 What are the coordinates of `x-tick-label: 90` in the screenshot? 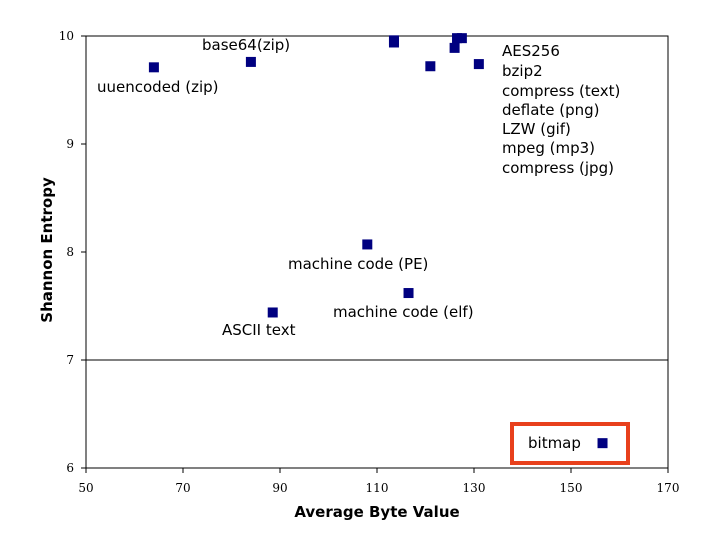 It's located at (279, 488).